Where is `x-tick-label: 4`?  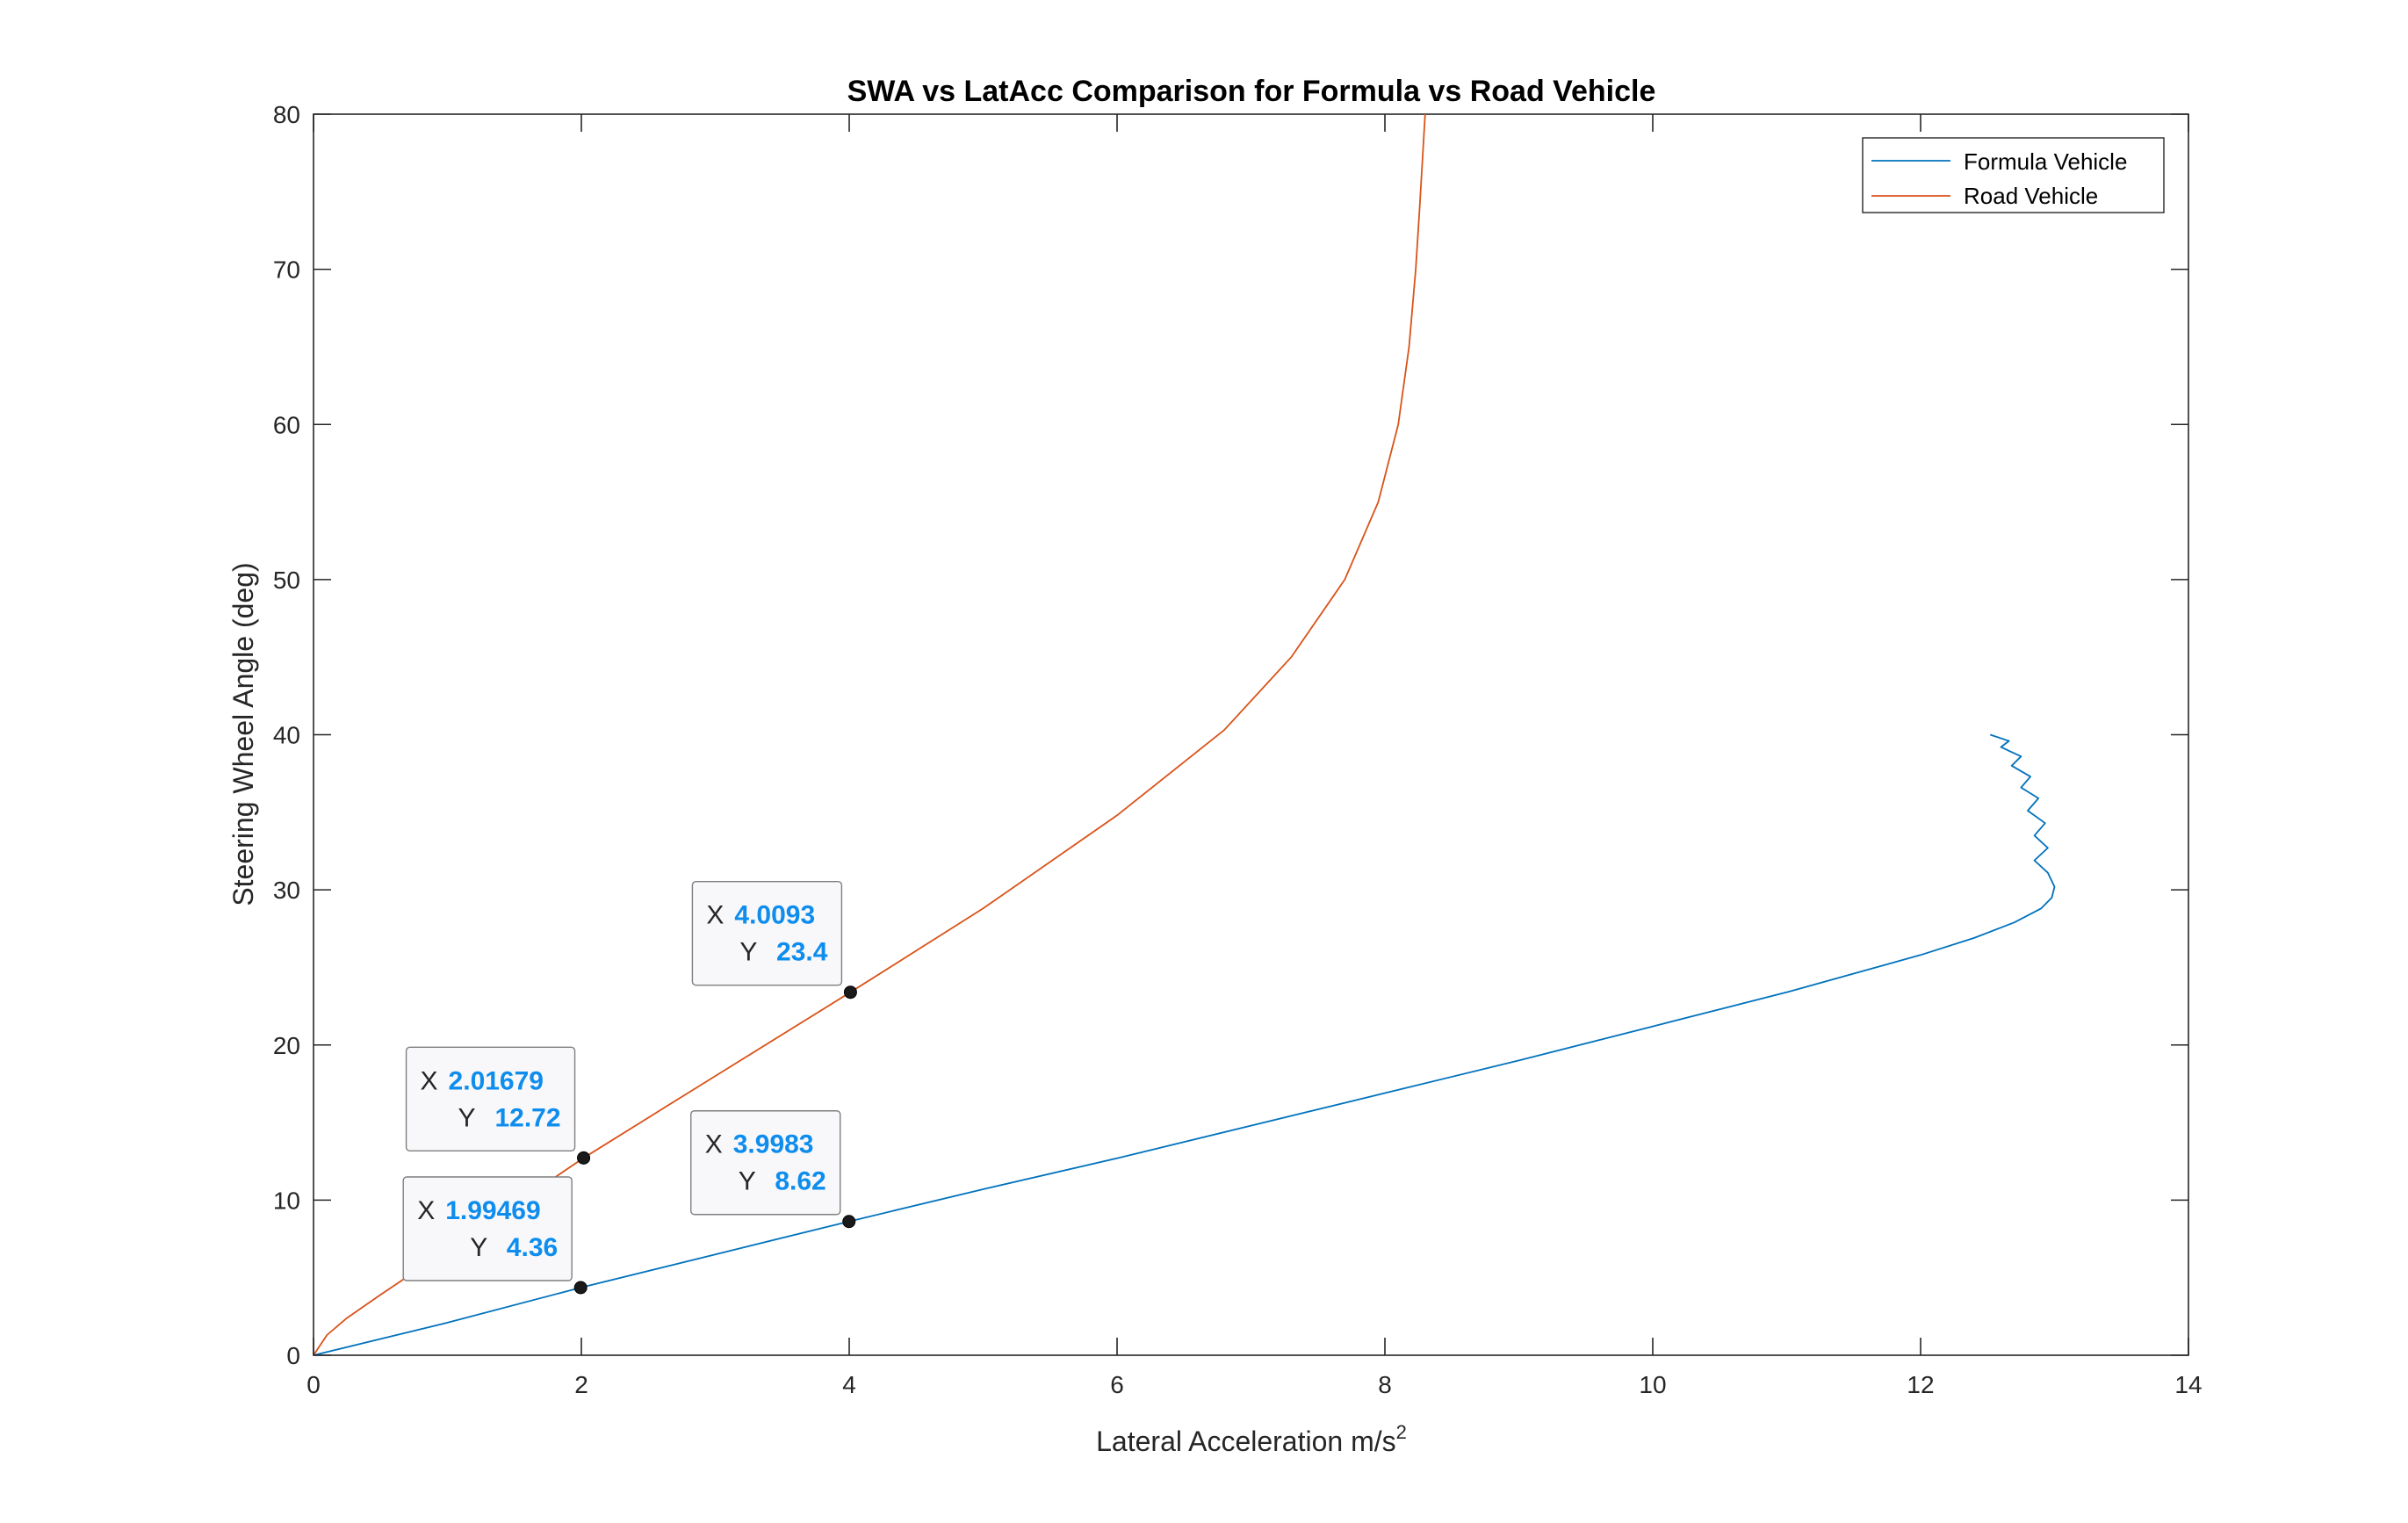 x-tick-label: 4 is located at coordinates (849, 1384).